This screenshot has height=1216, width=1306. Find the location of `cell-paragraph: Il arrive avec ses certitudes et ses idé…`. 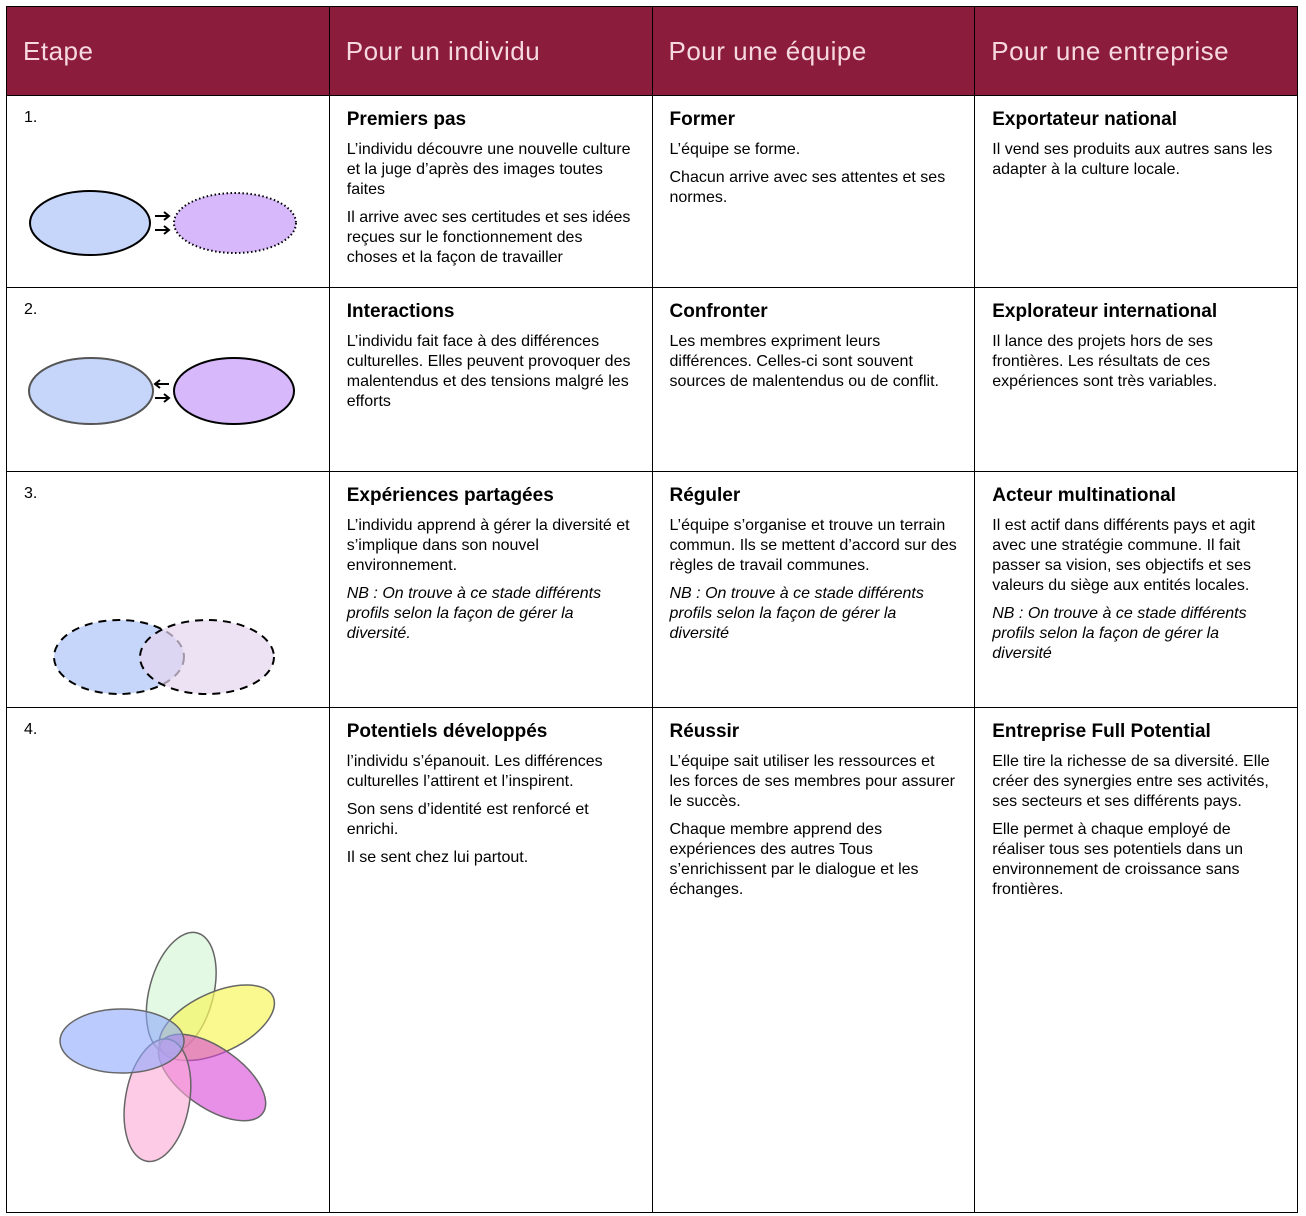

cell-paragraph: Il arrive avec ses certitudes et ses idé… is located at coordinates (488, 237).